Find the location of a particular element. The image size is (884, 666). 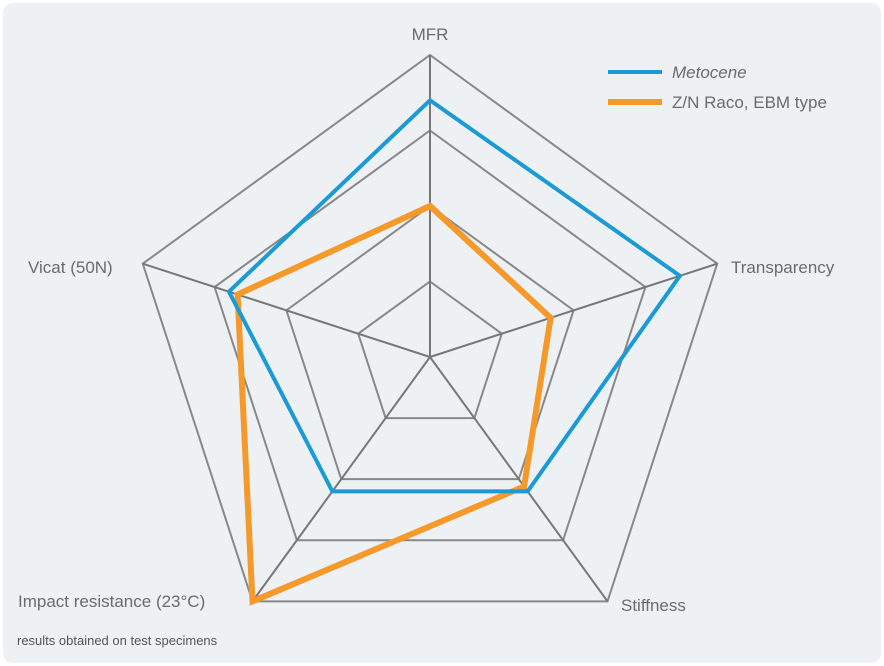

axis-label-1: Transparency is located at coordinates (783, 267).